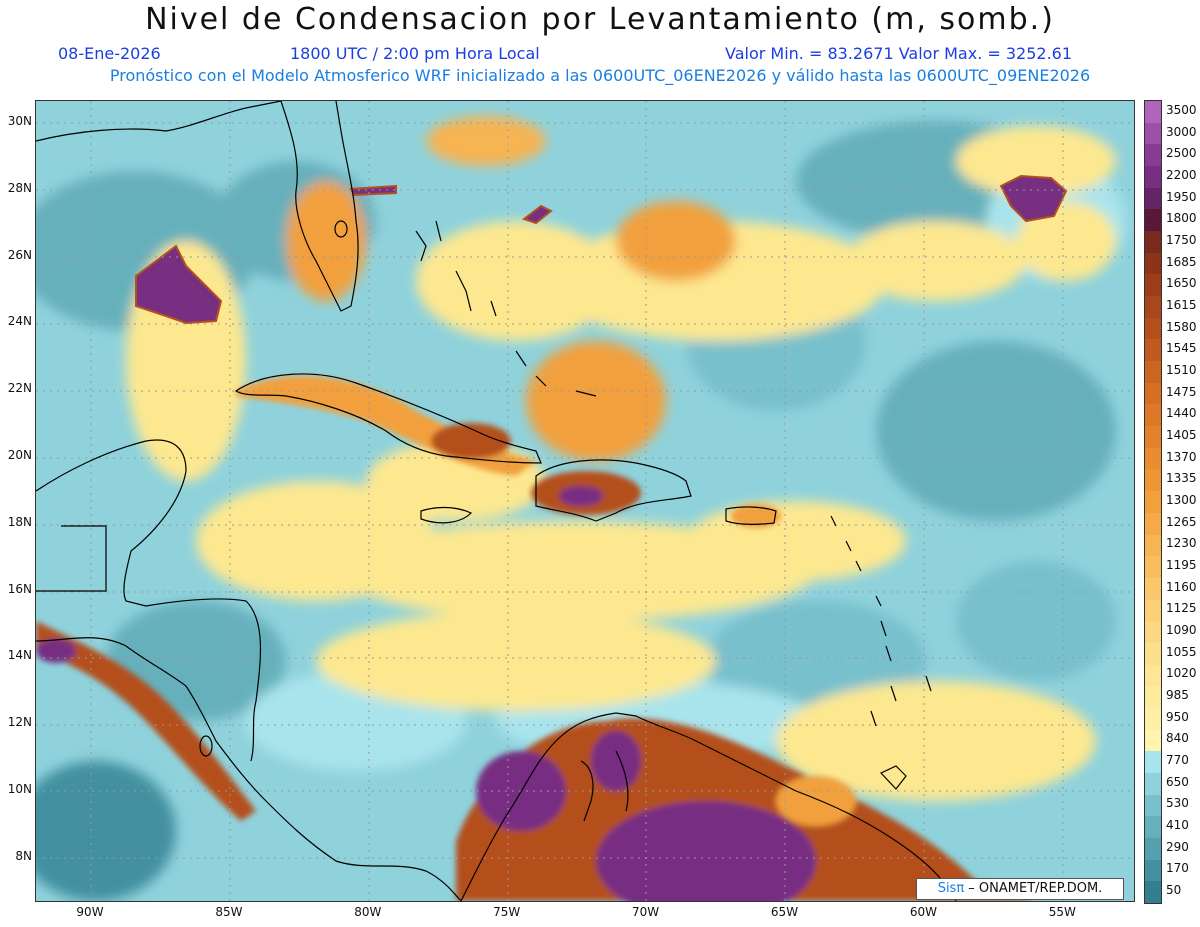 The width and height of the screenshot is (1200, 927). Describe the element at coordinates (23, 855) in the screenshot. I see `lat-label: 8N` at that location.